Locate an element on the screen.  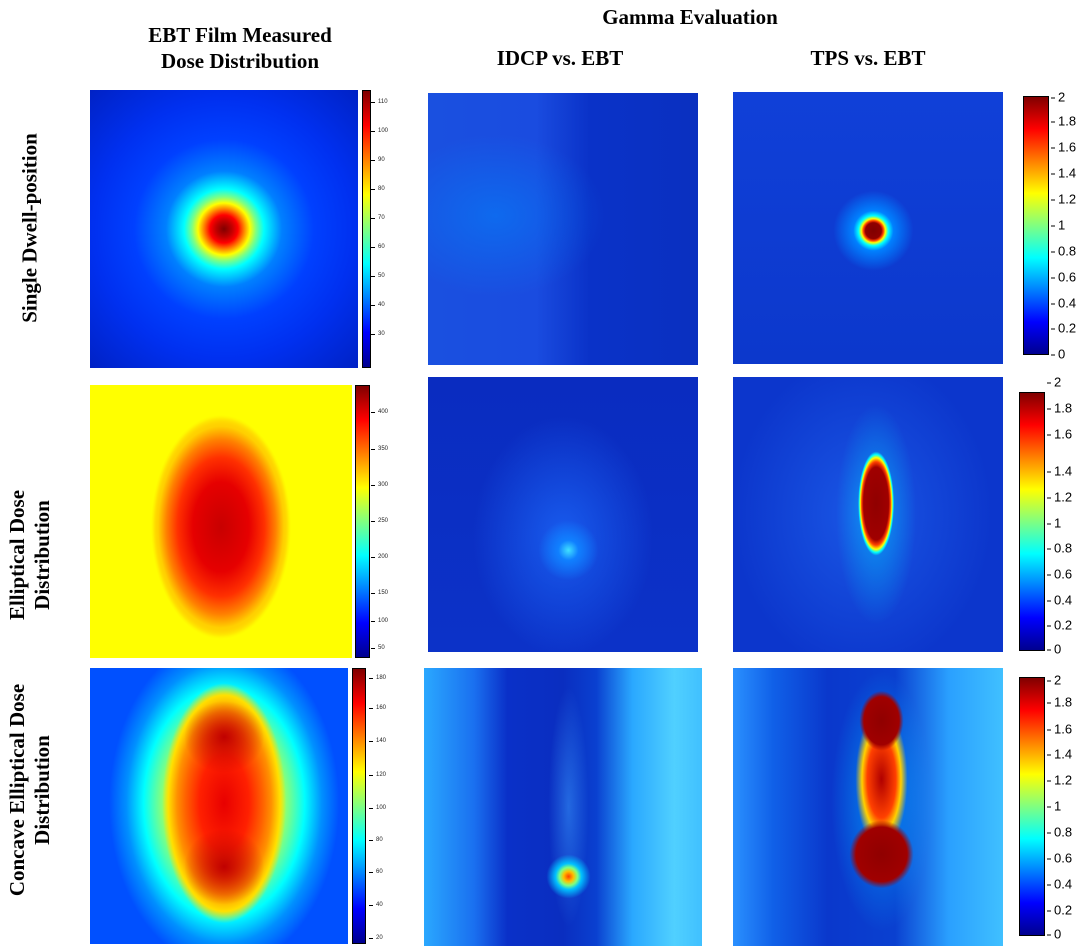
tick: 30 is located at coordinates (378, 334).